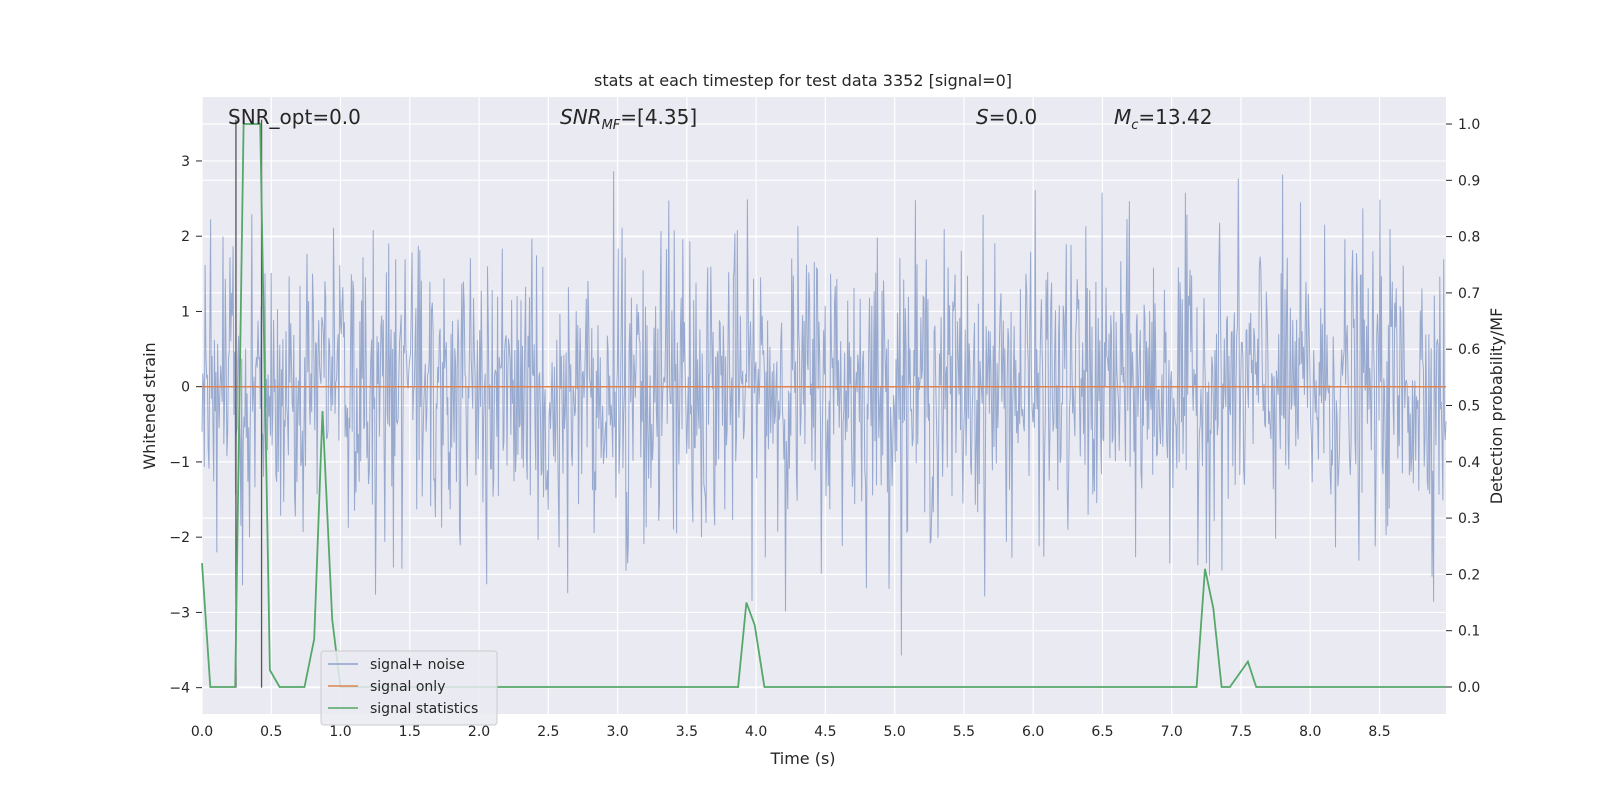  I want to click on y-right-tick-label: 0.6, so click(1469, 350).